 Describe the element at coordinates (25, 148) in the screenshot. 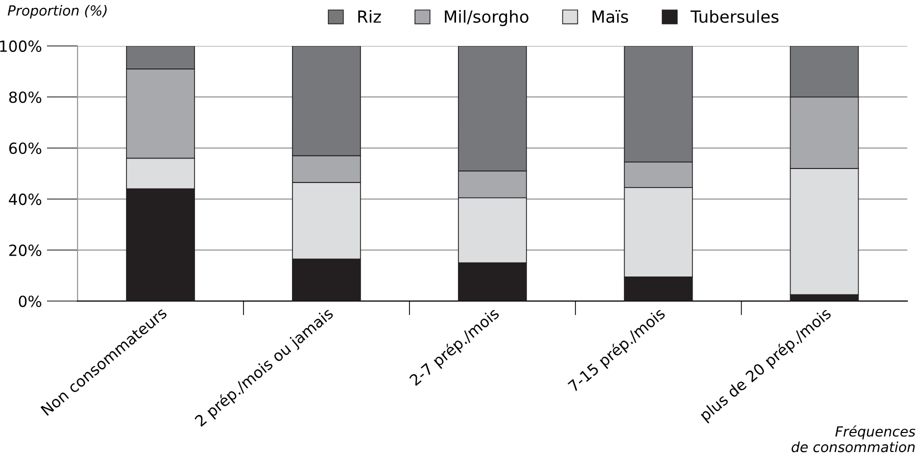

I see `y-tick-label: 60%` at that location.